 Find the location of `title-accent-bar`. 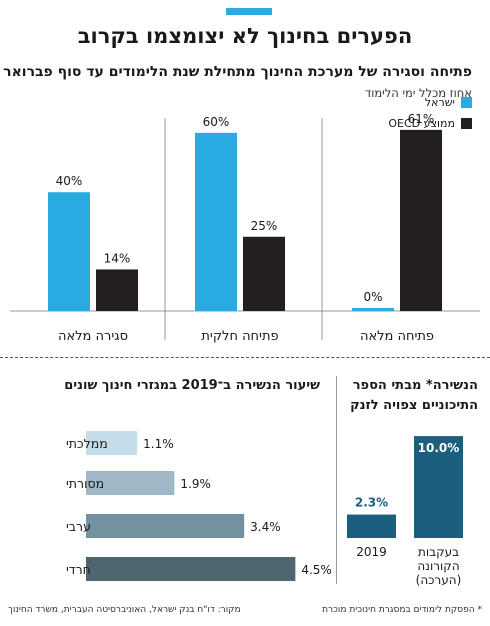

title-accent-bar is located at coordinates (249, 11).